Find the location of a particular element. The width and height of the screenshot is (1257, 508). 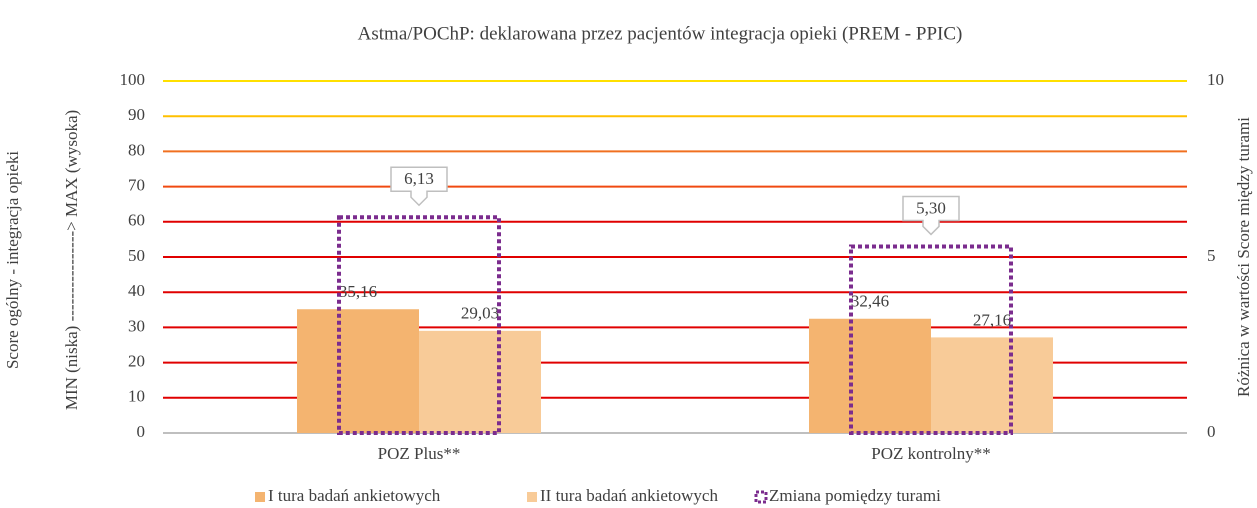

x-tick-label: POZ Plus** is located at coordinates (419, 453).